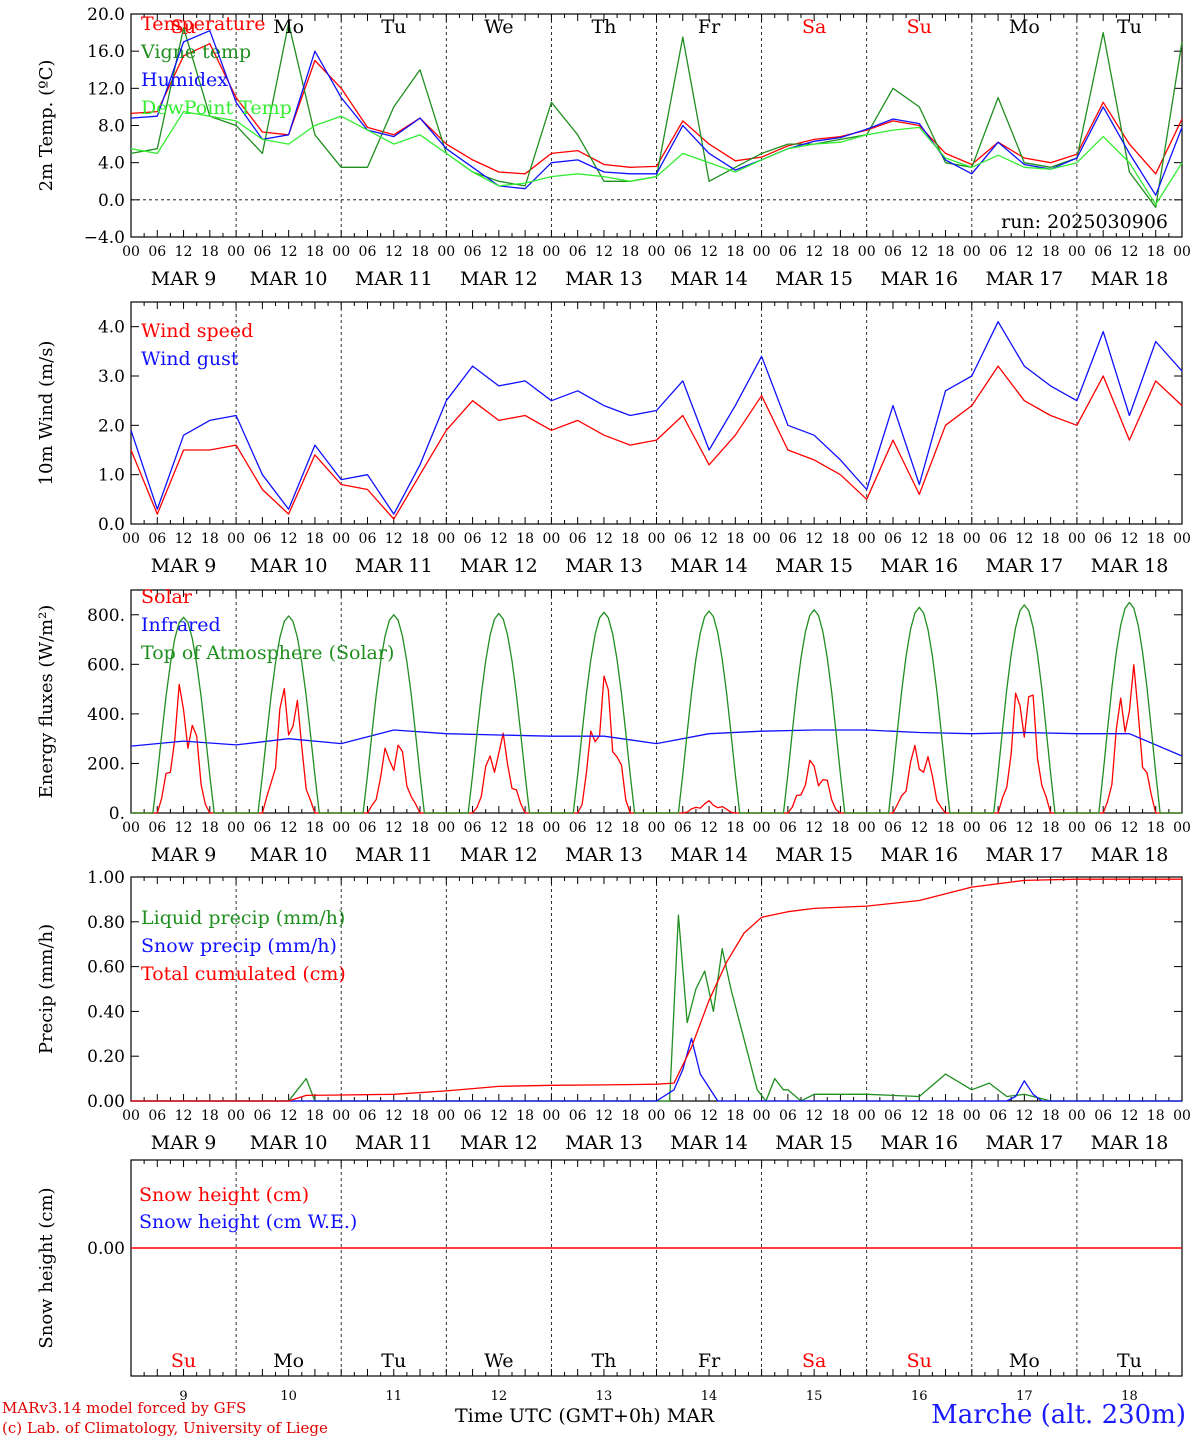  Describe the element at coordinates (814, 279) in the screenshot. I see `day-label: MAR 15` at that location.